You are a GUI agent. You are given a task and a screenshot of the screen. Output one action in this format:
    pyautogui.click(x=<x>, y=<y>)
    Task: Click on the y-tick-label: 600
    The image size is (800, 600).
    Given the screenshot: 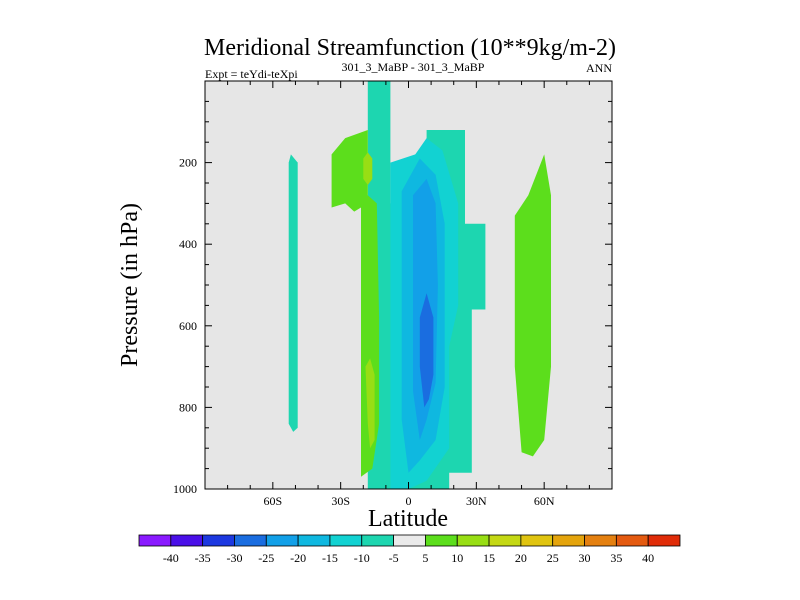 What is the action you would take?
    pyautogui.click(x=188, y=326)
    